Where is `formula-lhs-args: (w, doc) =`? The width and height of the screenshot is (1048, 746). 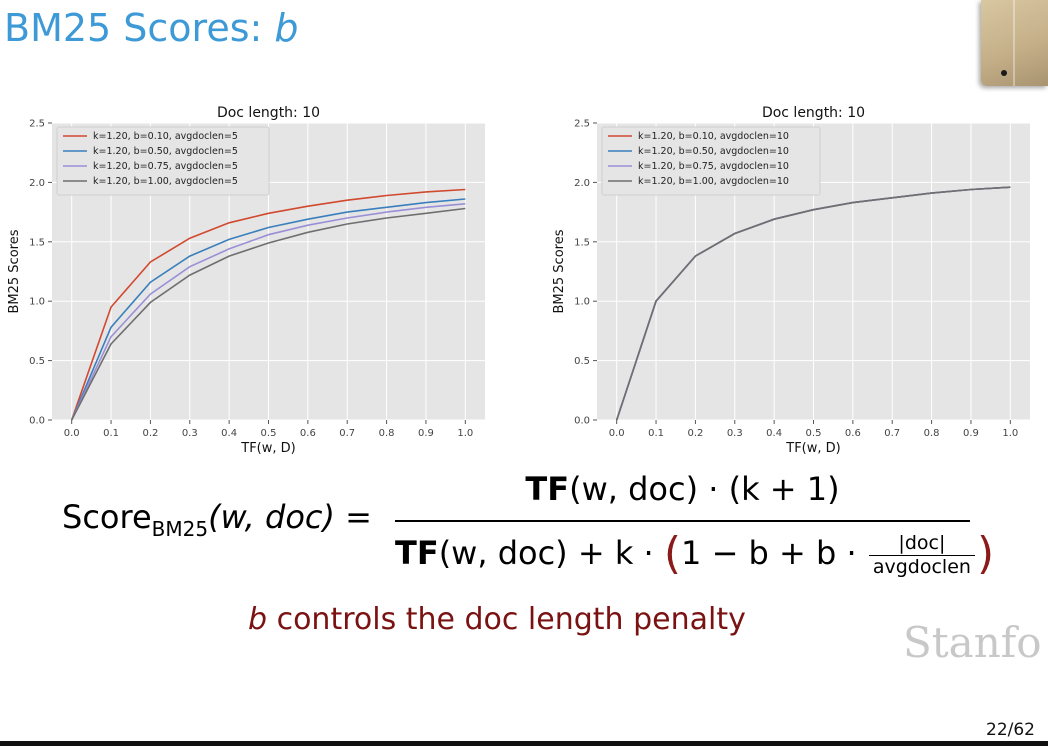 formula-lhs-args: (w, doc) = is located at coordinates (290, 517).